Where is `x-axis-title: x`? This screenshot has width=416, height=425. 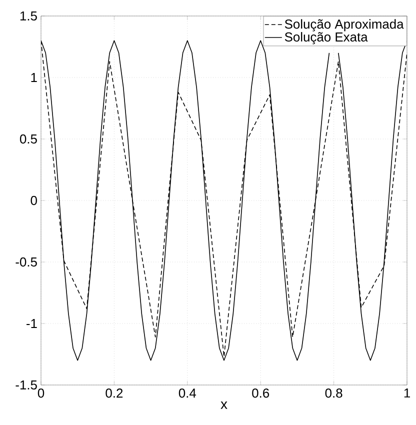 x-axis-title: x is located at coordinates (224, 405).